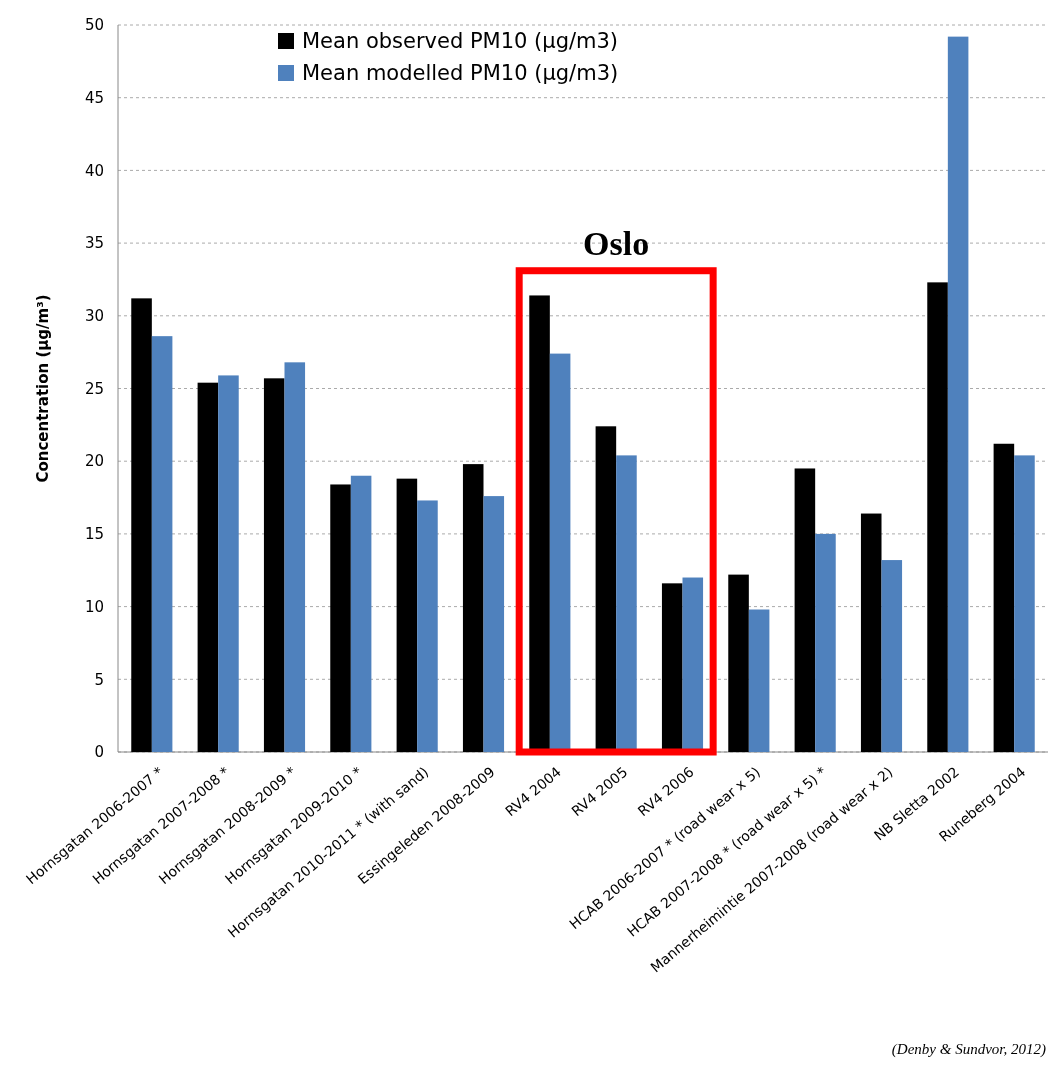 The width and height of the screenshot is (1064, 1071). What do you see at coordinates (460, 41) in the screenshot?
I see `legend-label: Mean observed PM10 (µg/m3)` at bounding box center [460, 41].